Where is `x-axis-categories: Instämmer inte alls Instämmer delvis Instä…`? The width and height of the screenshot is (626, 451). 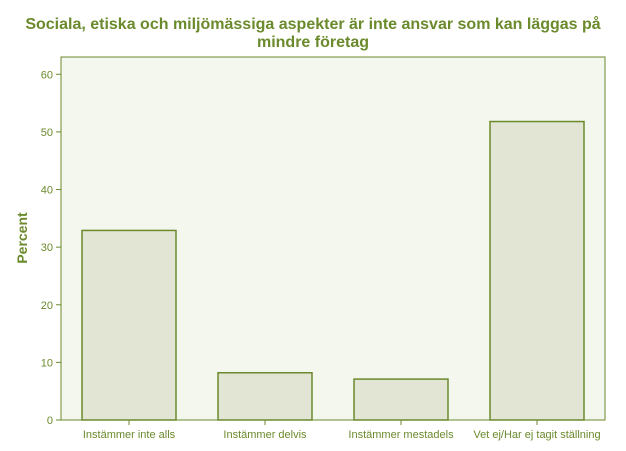 x-axis-categories: Instämmer inte alls Instämmer delvis Instä… is located at coordinates (342, 430).